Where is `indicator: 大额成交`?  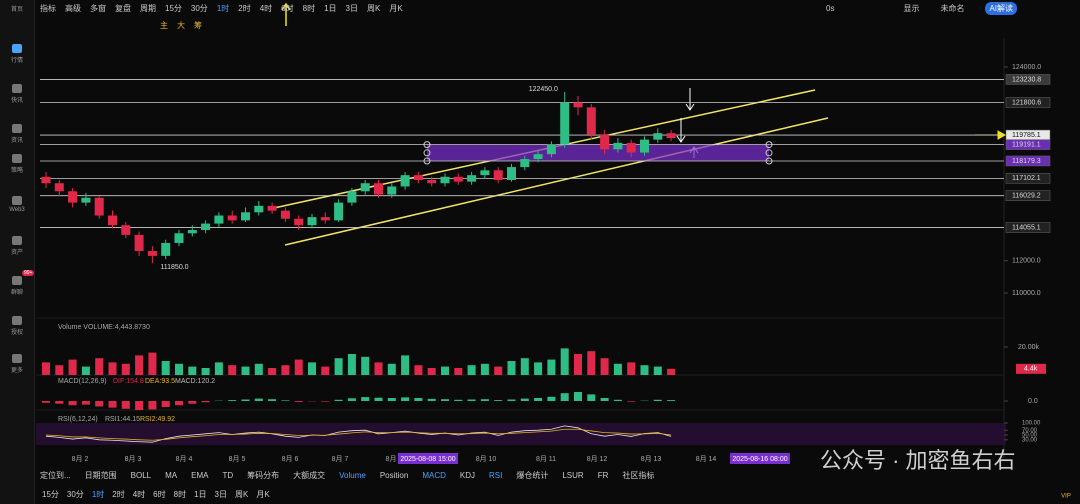 indicator: 大额成交 is located at coordinates (309, 475).